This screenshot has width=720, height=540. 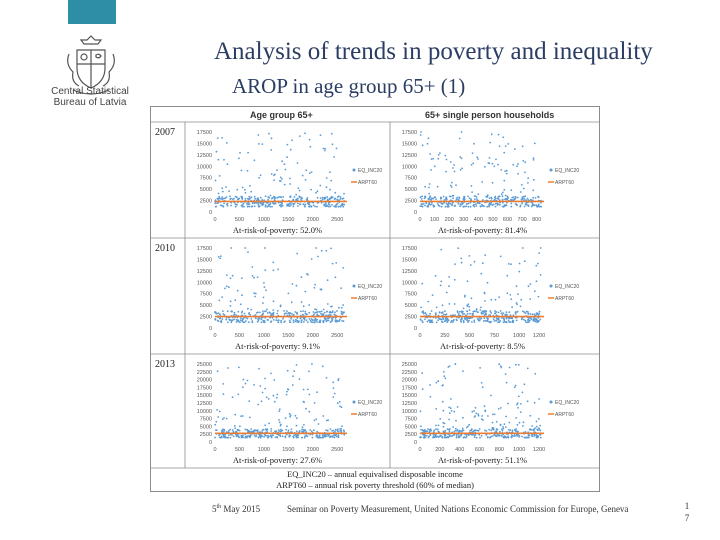 What do you see at coordinates (277, 346) in the screenshot?
I see `arop-caption: At-risk-of-poverty: 9.1%` at bounding box center [277, 346].